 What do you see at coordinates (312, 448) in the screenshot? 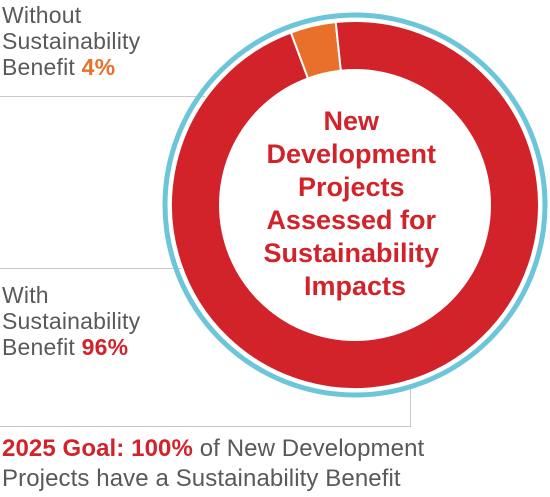
I see `goal-line1-rest: of New Development` at bounding box center [312, 448].